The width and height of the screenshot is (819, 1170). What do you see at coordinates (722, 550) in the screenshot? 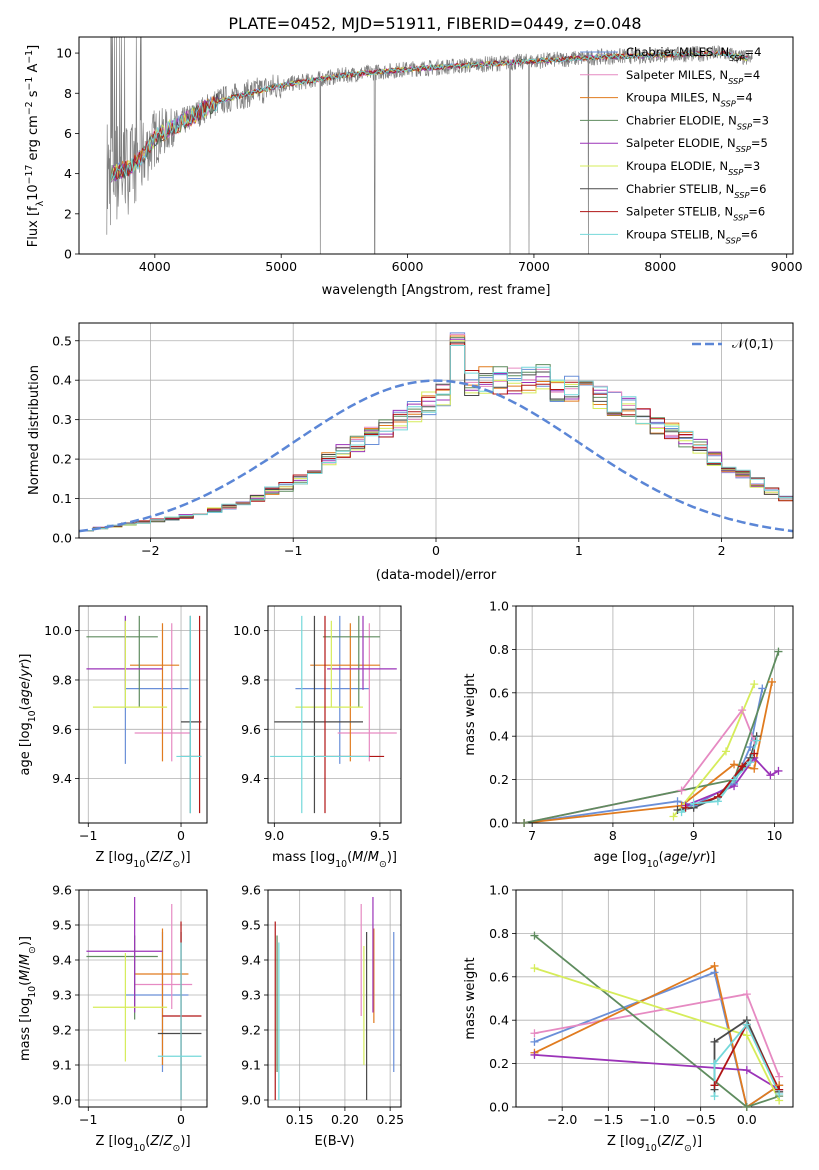
I see `x-tick-label: 2` at bounding box center [722, 550].